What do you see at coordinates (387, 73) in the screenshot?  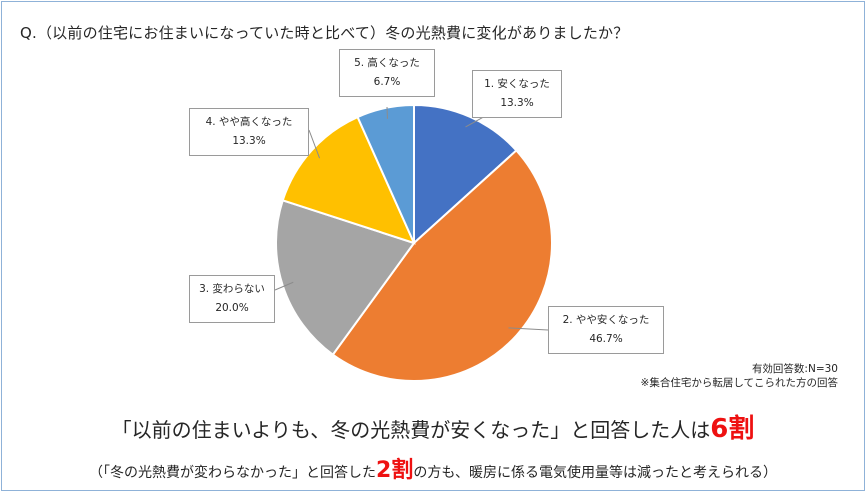 I see `label-callout-4: 5. 高くなった 6.7%` at bounding box center [387, 73].